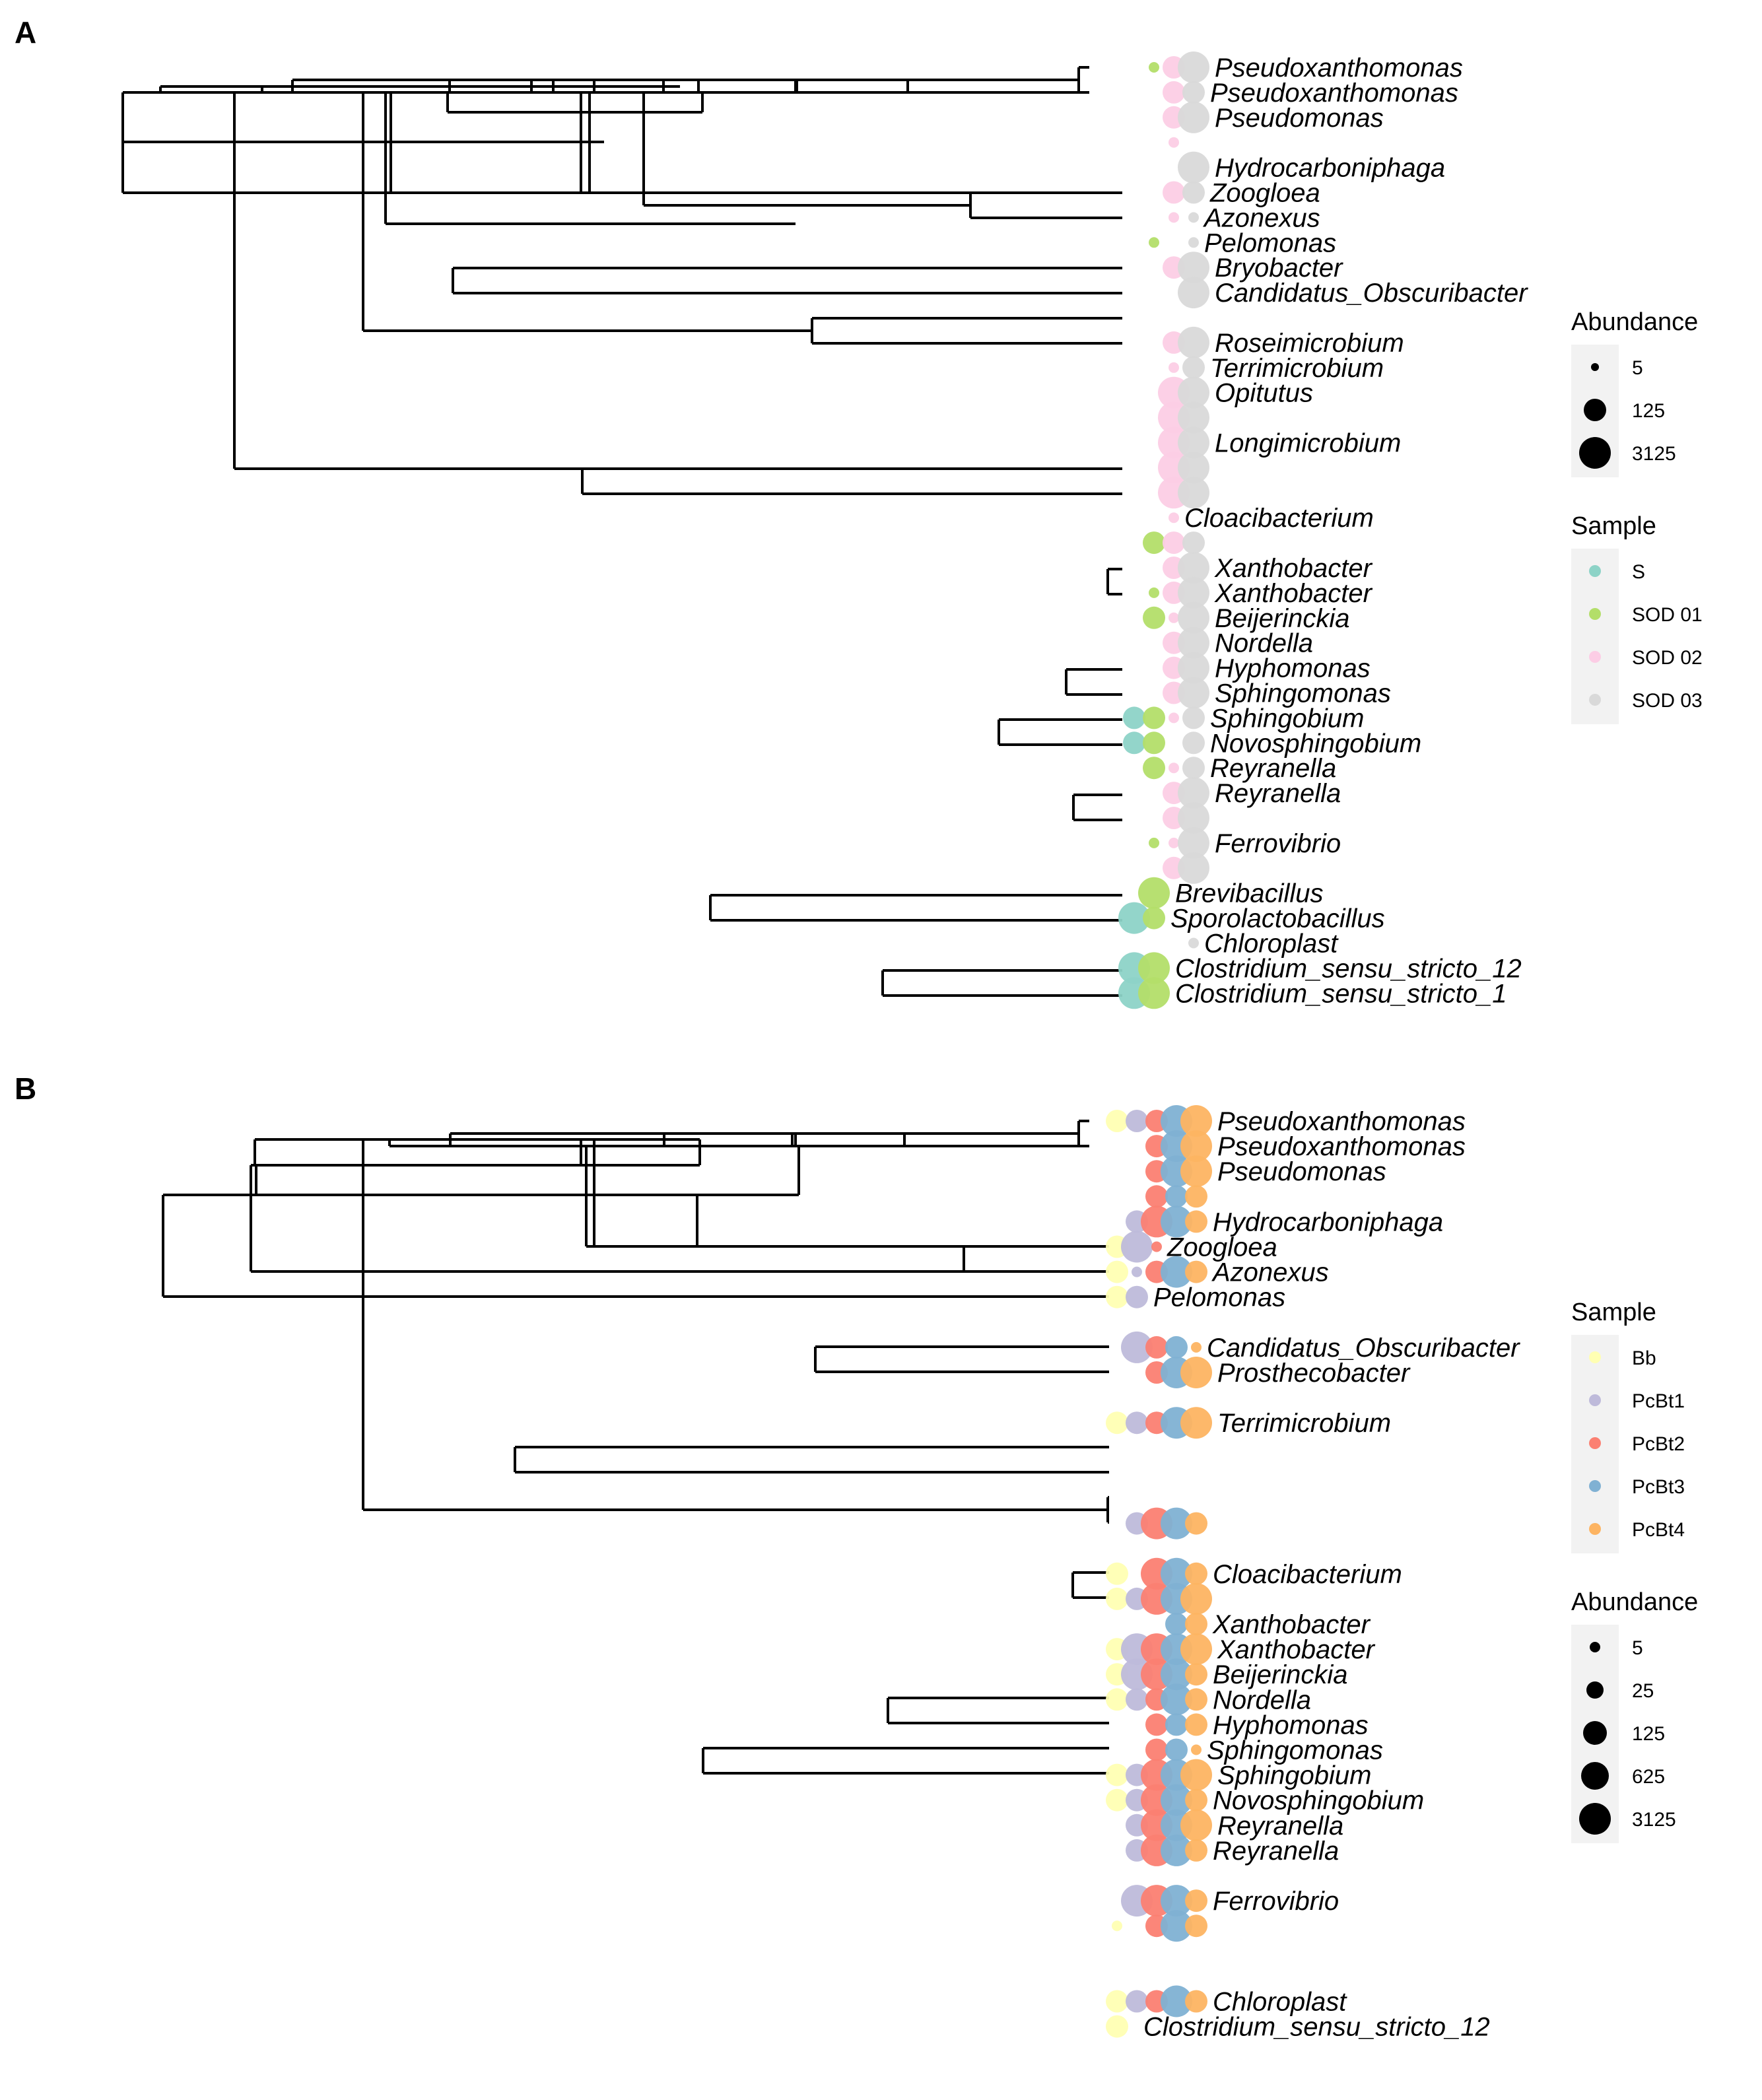 Image resolution: width=1762 pixels, height=2100 pixels. What do you see at coordinates (1293, 593) in the screenshot?
I see `tip-label: Xanthobacter` at bounding box center [1293, 593].